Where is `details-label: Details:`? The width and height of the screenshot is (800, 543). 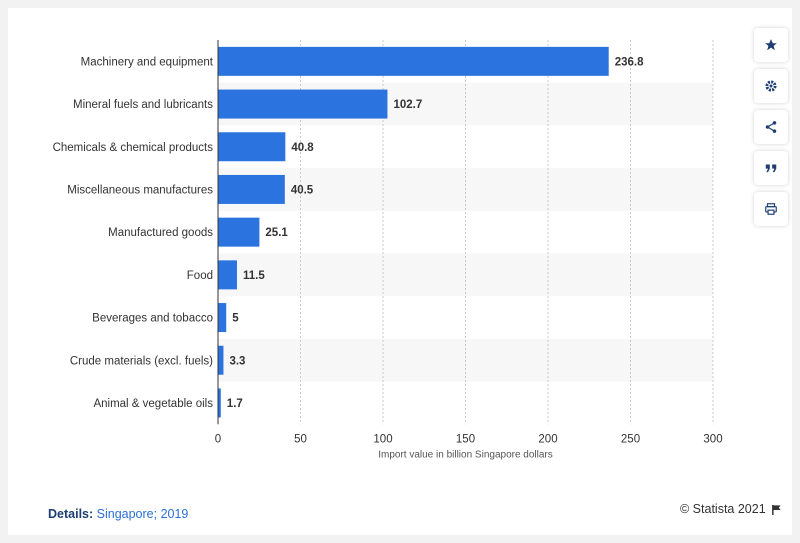 details-label: Details: is located at coordinates (71, 514).